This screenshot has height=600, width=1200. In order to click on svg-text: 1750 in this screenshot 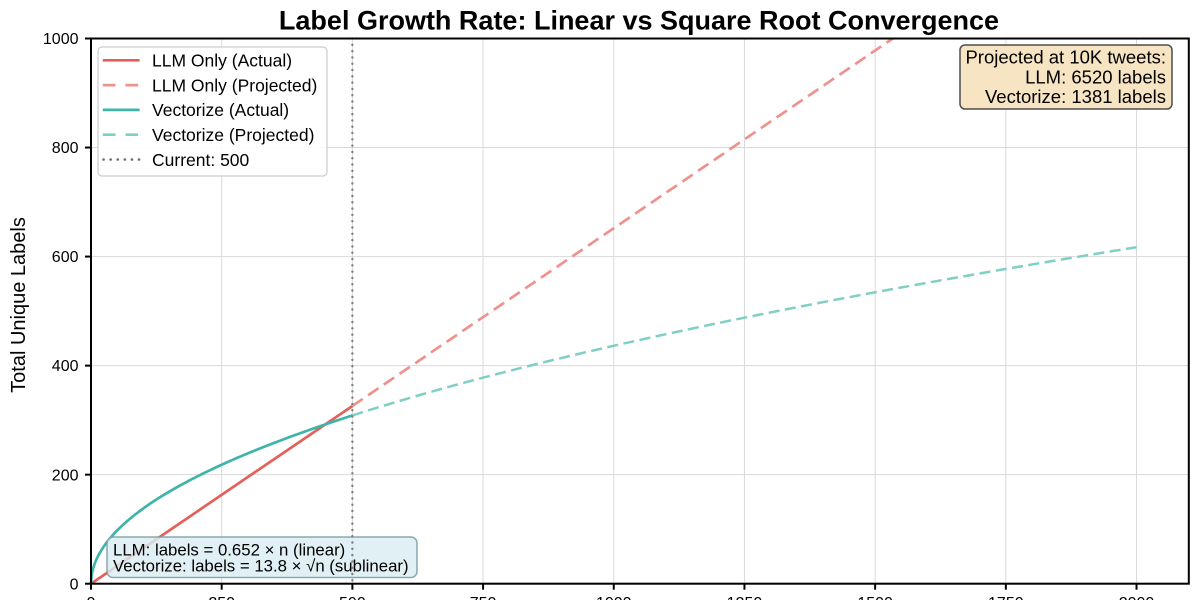, I will do `click(1006, 597)`.